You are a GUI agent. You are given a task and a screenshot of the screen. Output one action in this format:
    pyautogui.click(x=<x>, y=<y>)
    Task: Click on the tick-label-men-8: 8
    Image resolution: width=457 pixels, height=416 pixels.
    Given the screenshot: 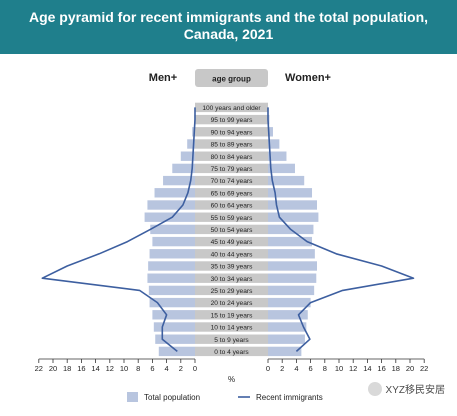 What is the action you would take?
    pyautogui.click(x=138, y=368)
    